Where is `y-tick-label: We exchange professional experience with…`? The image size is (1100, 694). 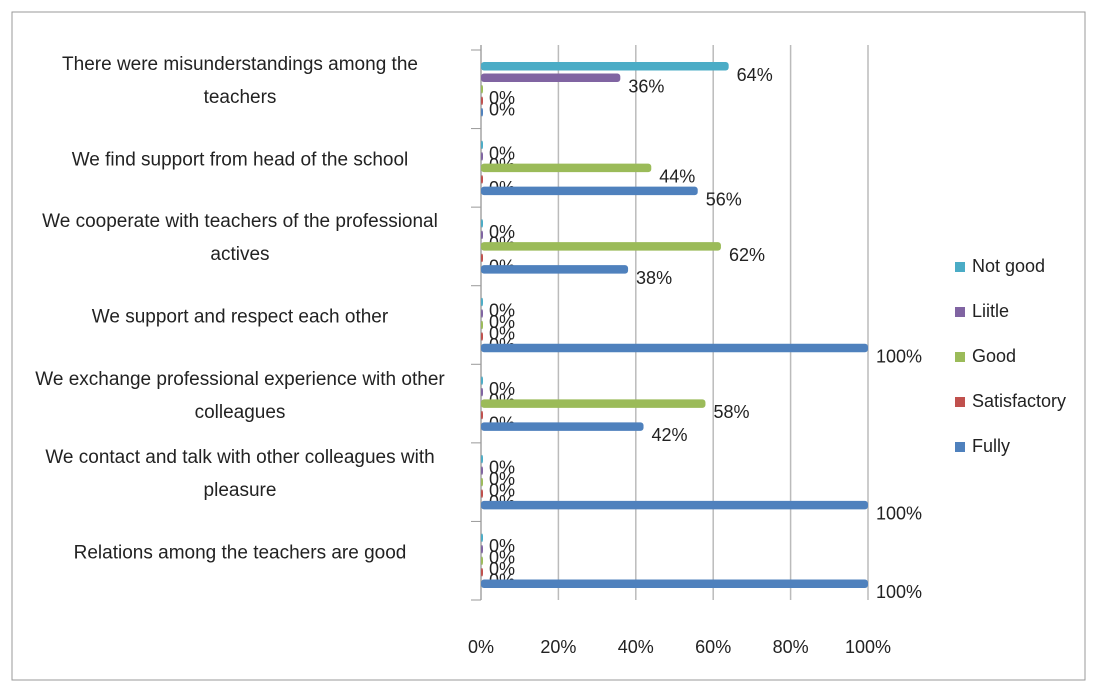 y-tick-label: We exchange professional experience with… is located at coordinates (240, 395).